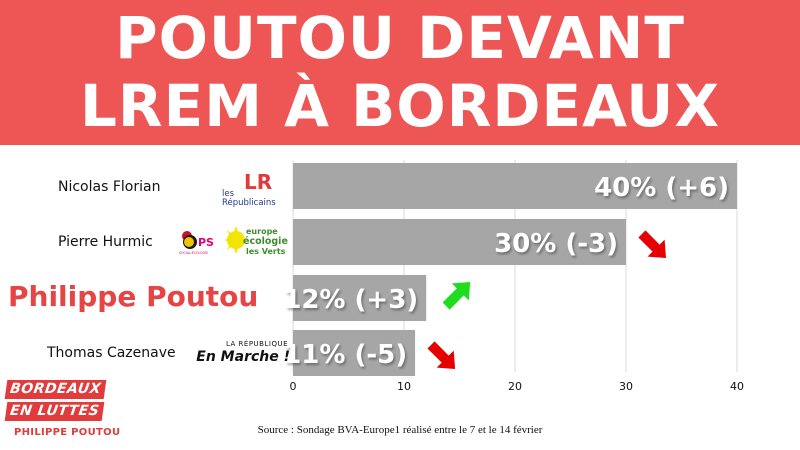  Describe the element at coordinates (661, 188) in the screenshot. I see `bar-data-label: 40% (+6)` at that location.